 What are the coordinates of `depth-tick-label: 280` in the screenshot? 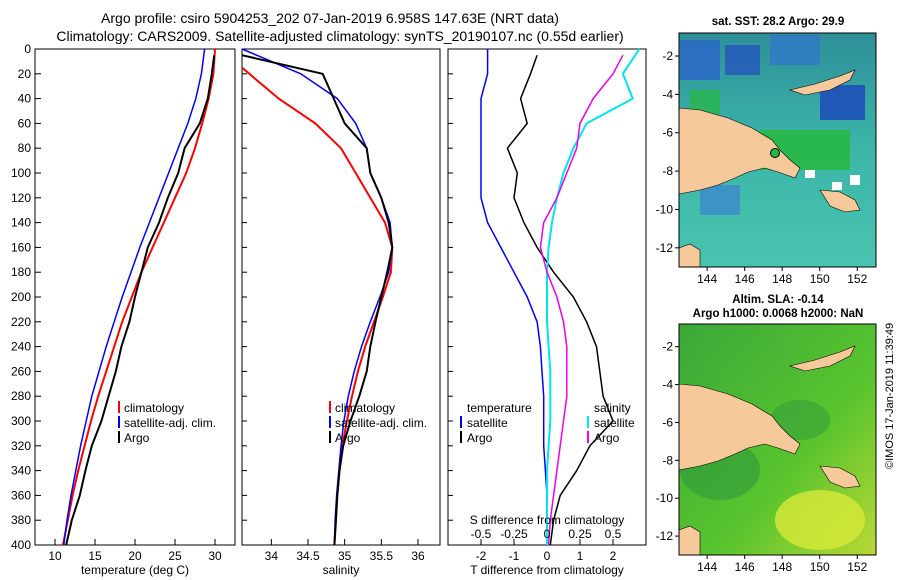 It's located at (21, 396).